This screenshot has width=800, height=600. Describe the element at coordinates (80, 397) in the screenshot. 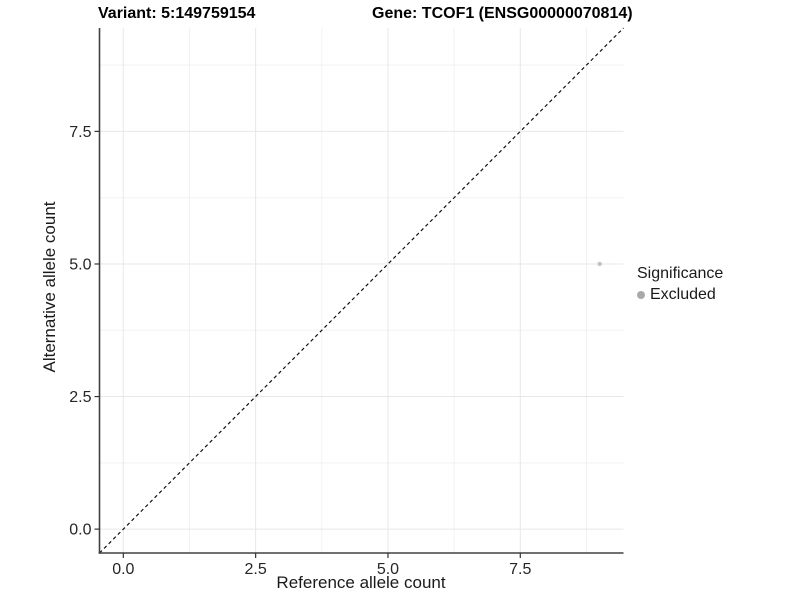

I see `y-tick-label: 2.5` at that location.